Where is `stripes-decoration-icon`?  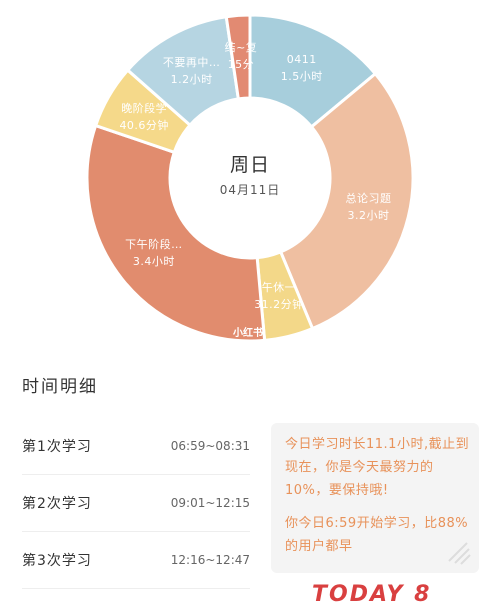 stripes-decoration-icon is located at coordinates (459, 553).